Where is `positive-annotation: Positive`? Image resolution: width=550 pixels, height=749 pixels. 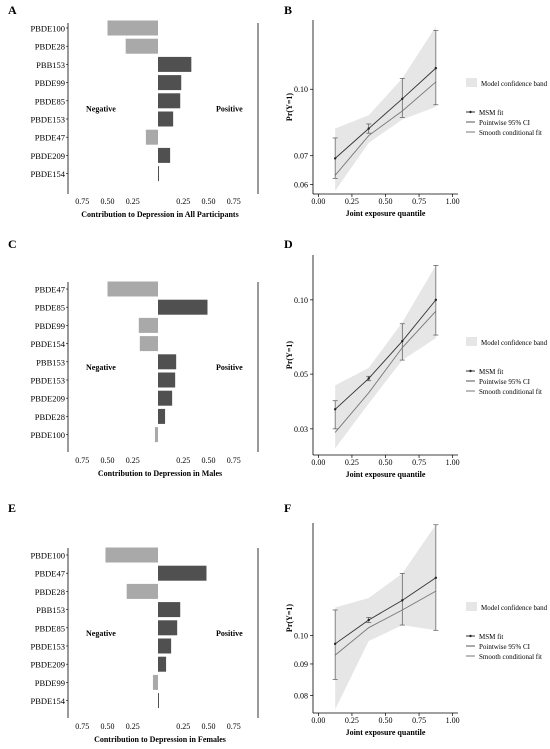
positive-annotation: Positive is located at coordinates (229, 367).